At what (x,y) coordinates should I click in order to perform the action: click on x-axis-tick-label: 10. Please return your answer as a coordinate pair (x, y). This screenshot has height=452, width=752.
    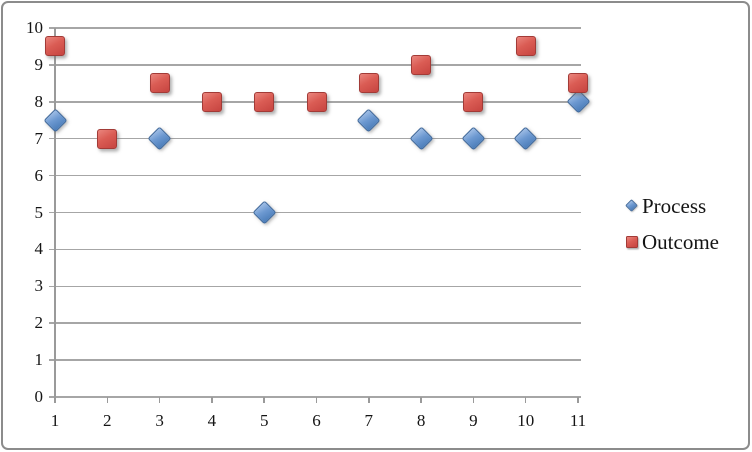
    Looking at the image, I should click on (526, 420).